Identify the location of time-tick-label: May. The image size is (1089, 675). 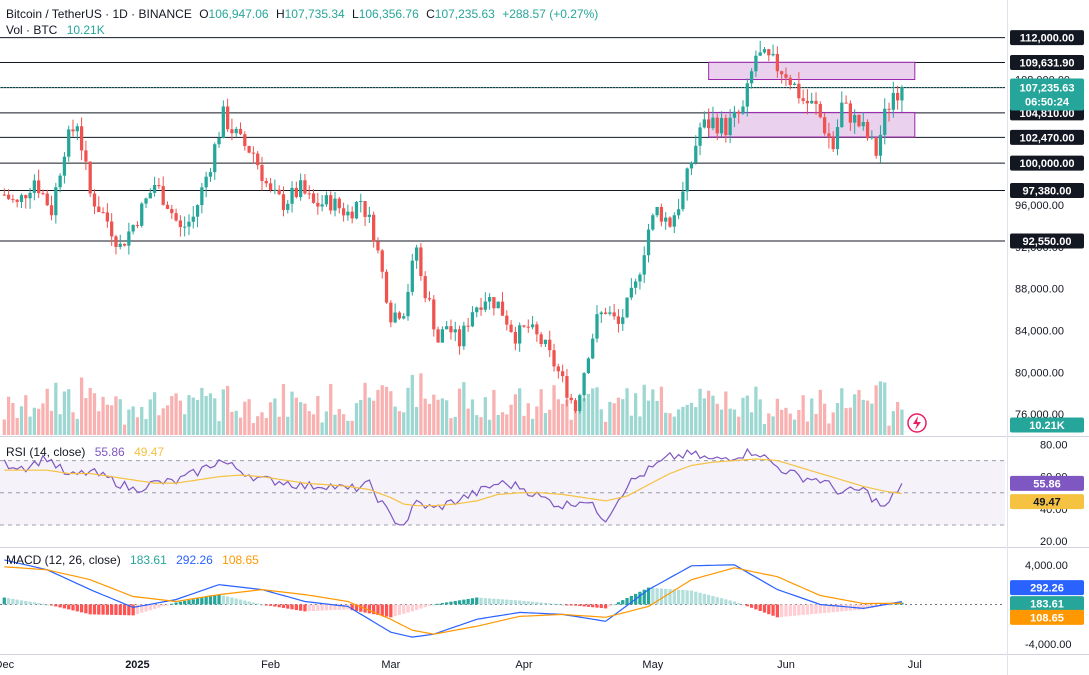
(652, 665).